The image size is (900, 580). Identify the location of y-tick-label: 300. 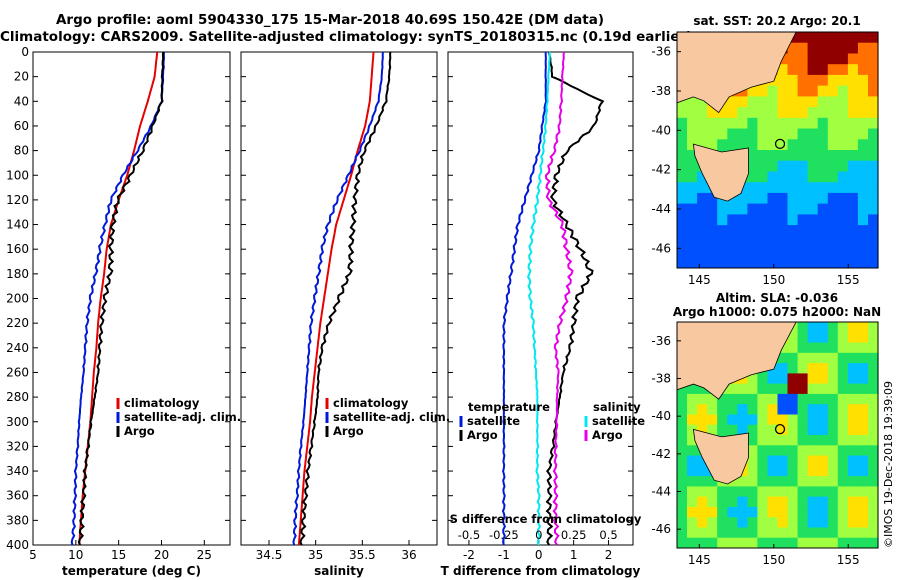
(17, 422).